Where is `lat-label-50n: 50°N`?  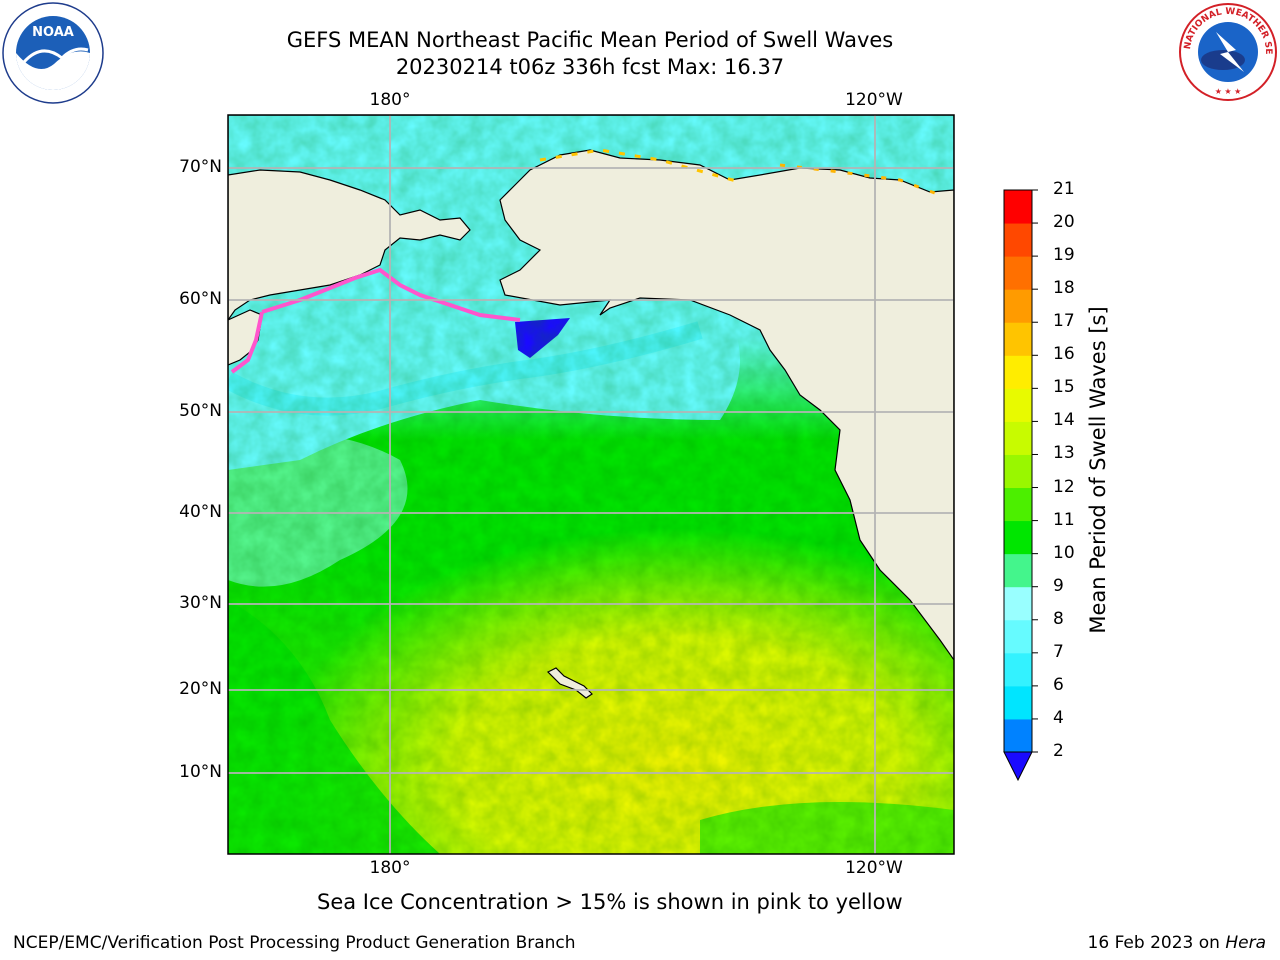 lat-label-50n: 50°N is located at coordinates (200, 411).